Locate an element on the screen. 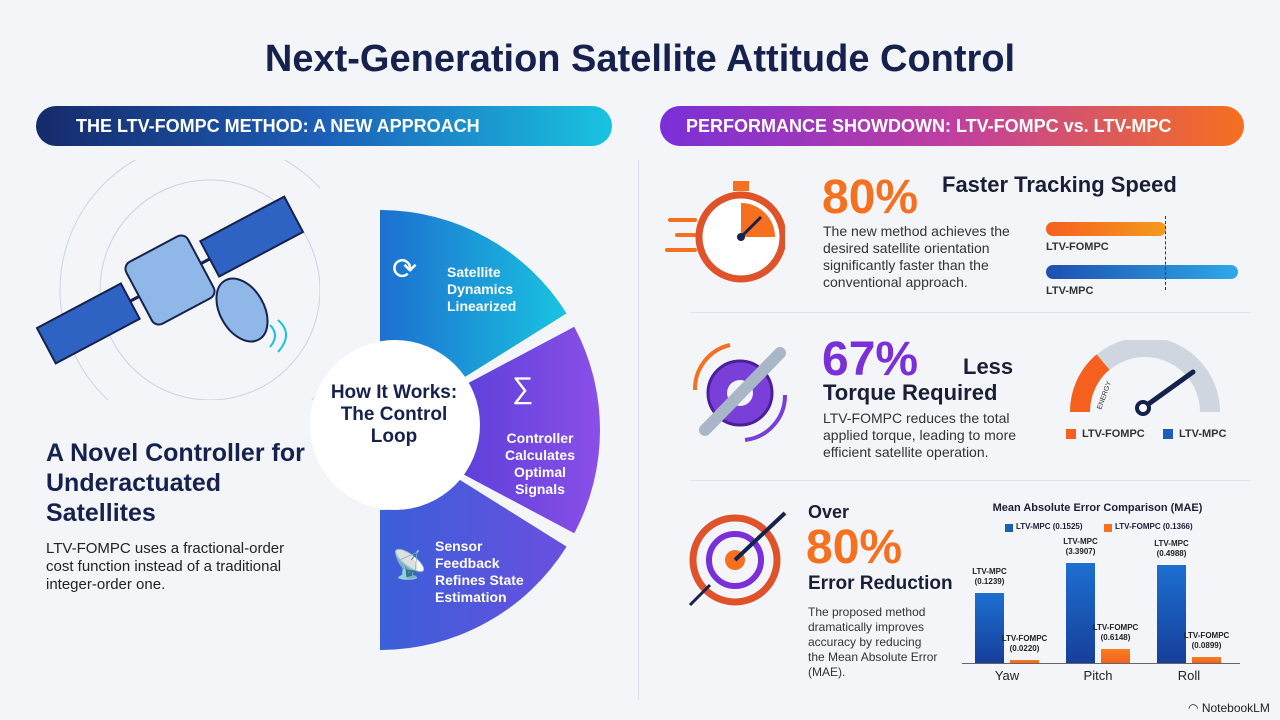 The image size is (1280, 720). loop-center-circle is located at coordinates (395, 425).